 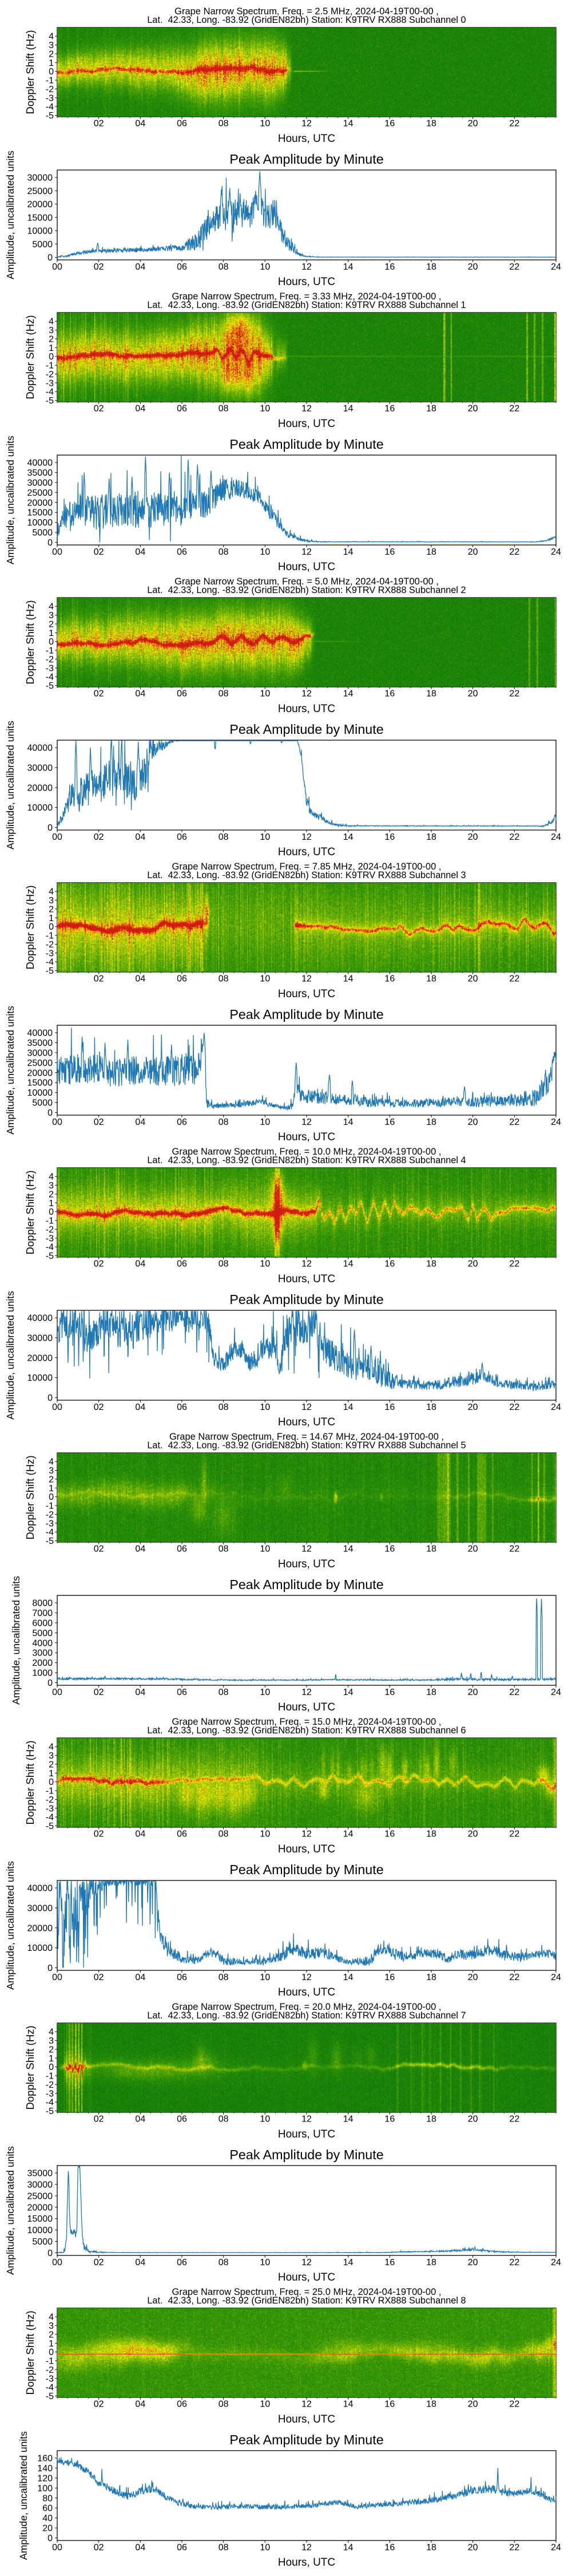 What do you see at coordinates (50, 2388) in the screenshot?
I see `svg-text: -4` at bounding box center [50, 2388].